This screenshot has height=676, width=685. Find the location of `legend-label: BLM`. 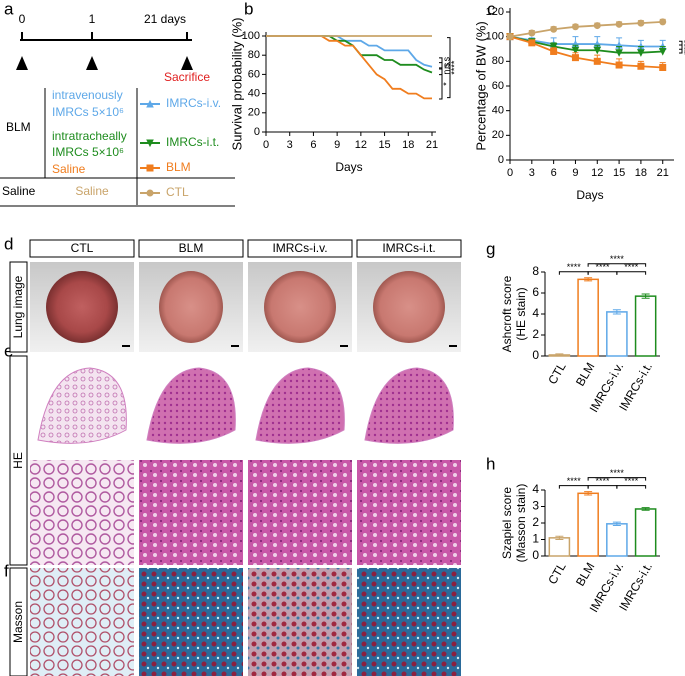

legend-label: BLM is located at coordinates (178, 167).